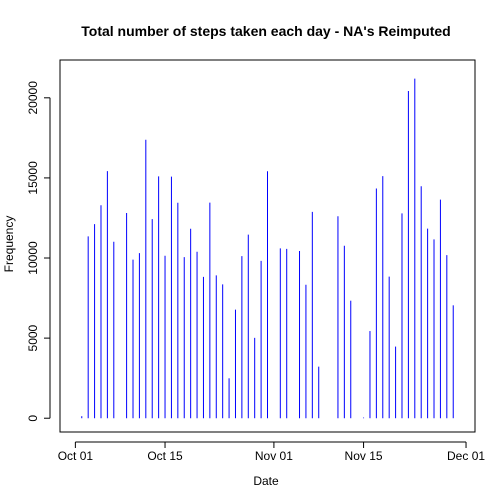 The image size is (504, 504). Describe the element at coordinates (33, 418) in the screenshot. I see `y-tick-label: 0` at that location.